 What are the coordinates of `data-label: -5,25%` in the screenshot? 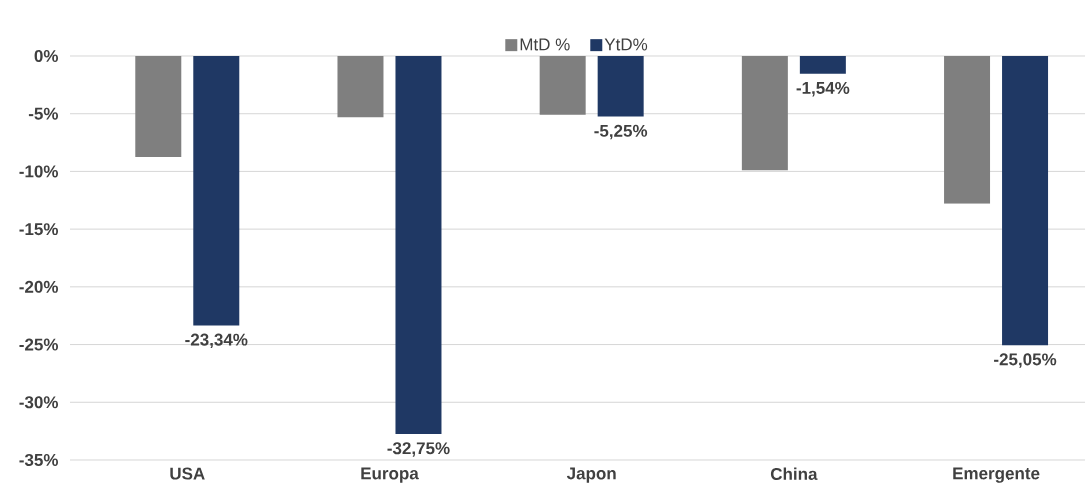 It's located at (621, 132).